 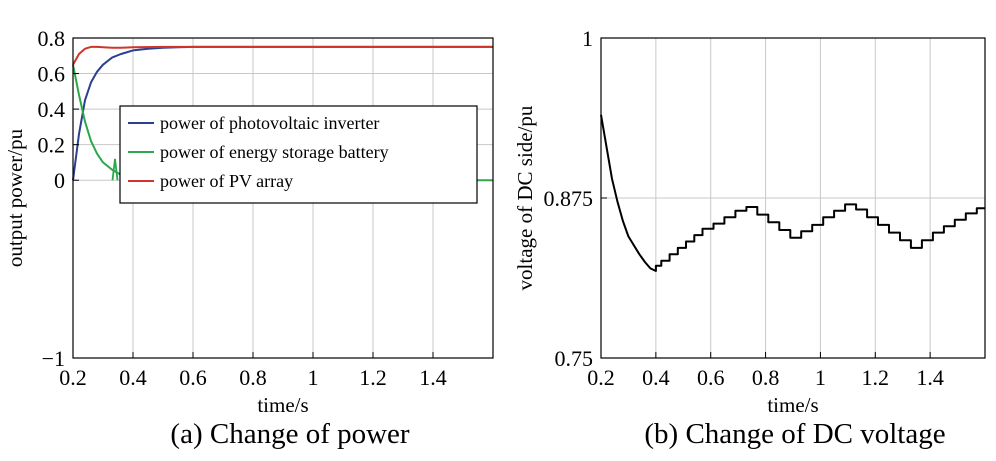 What do you see at coordinates (792, 405) in the screenshot?
I see `panel-b-x-axis-label: time/s` at bounding box center [792, 405].